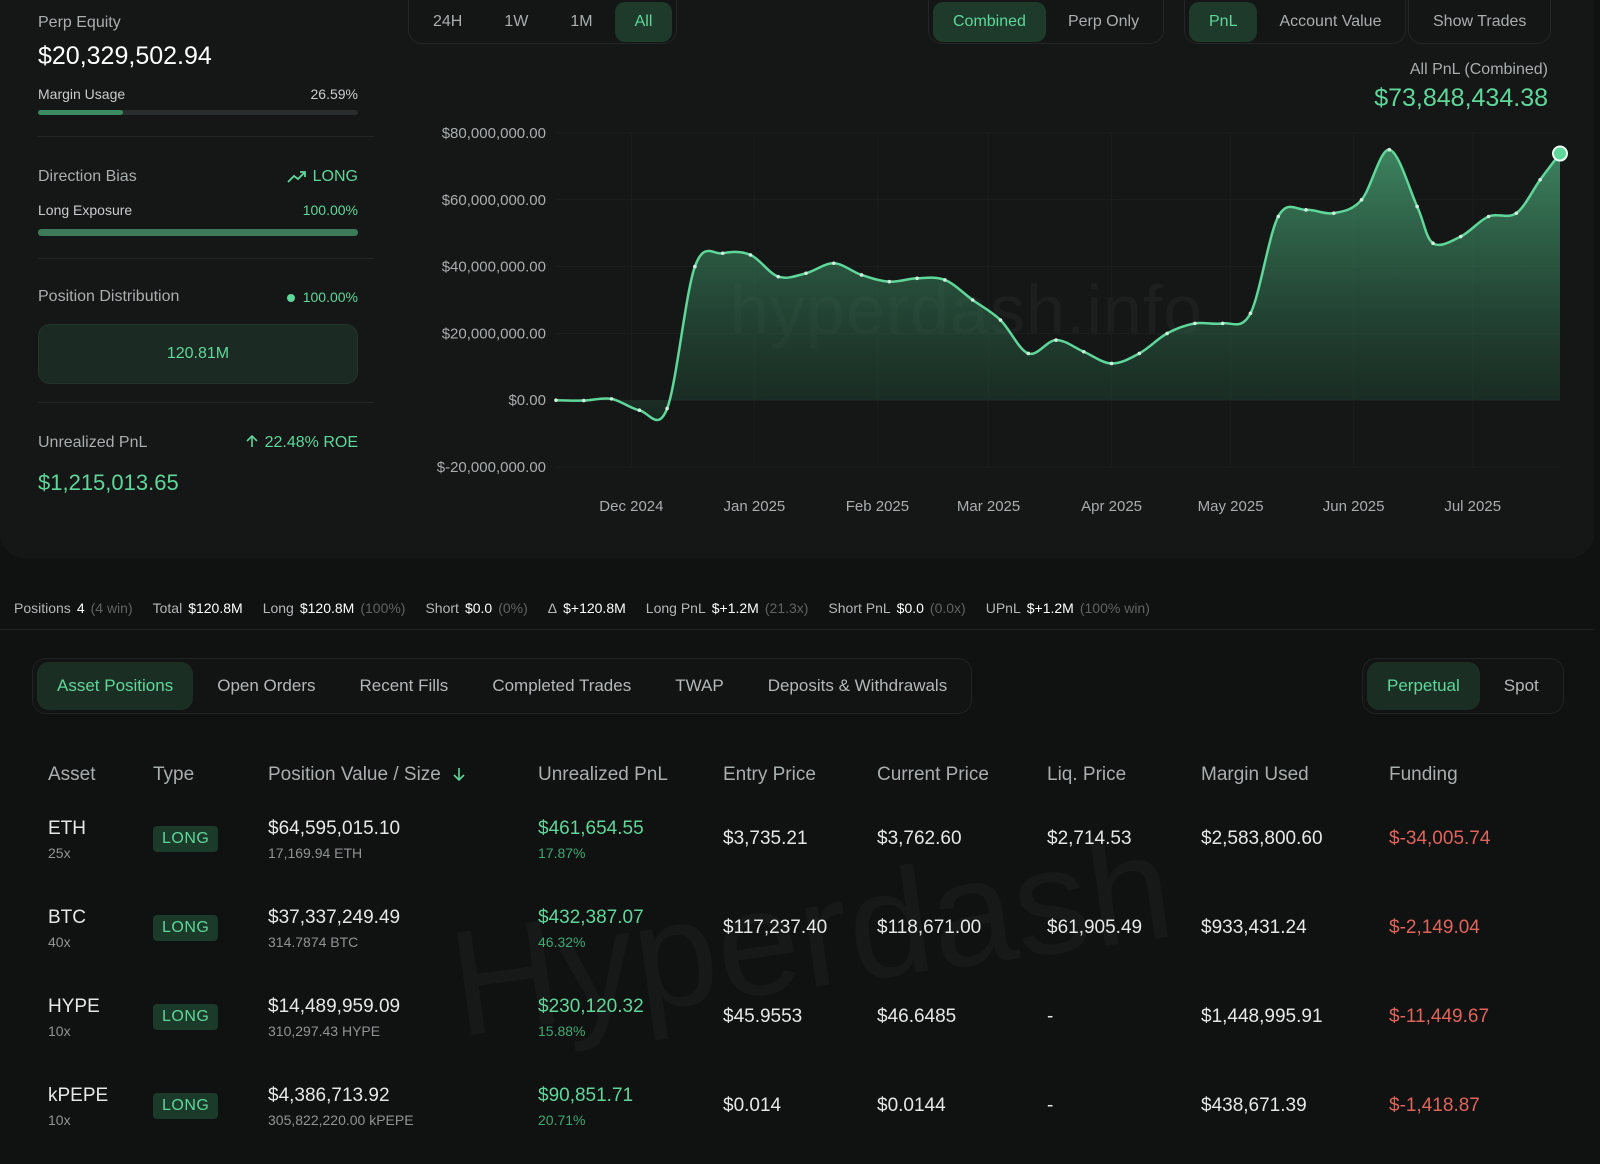 The width and height of the screenshot is (1600, 1164). Describe the element at coordinates (111, 607) in the screenshot. I see `summary-stat-detail: (4 win)` at that location.